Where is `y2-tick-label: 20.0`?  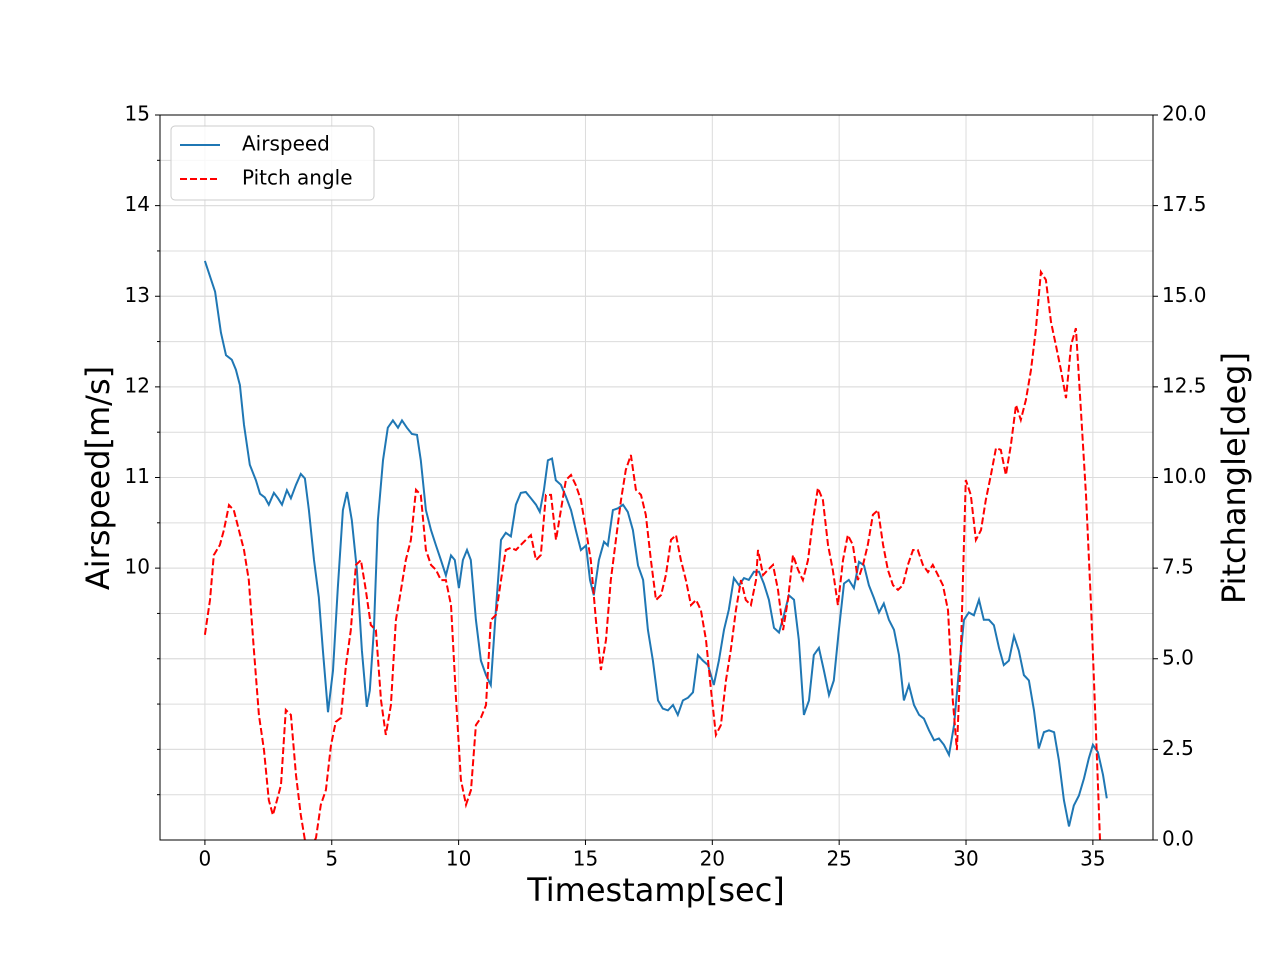
y2-tick-label: 20.0 is located at coordinates (1184, 114).